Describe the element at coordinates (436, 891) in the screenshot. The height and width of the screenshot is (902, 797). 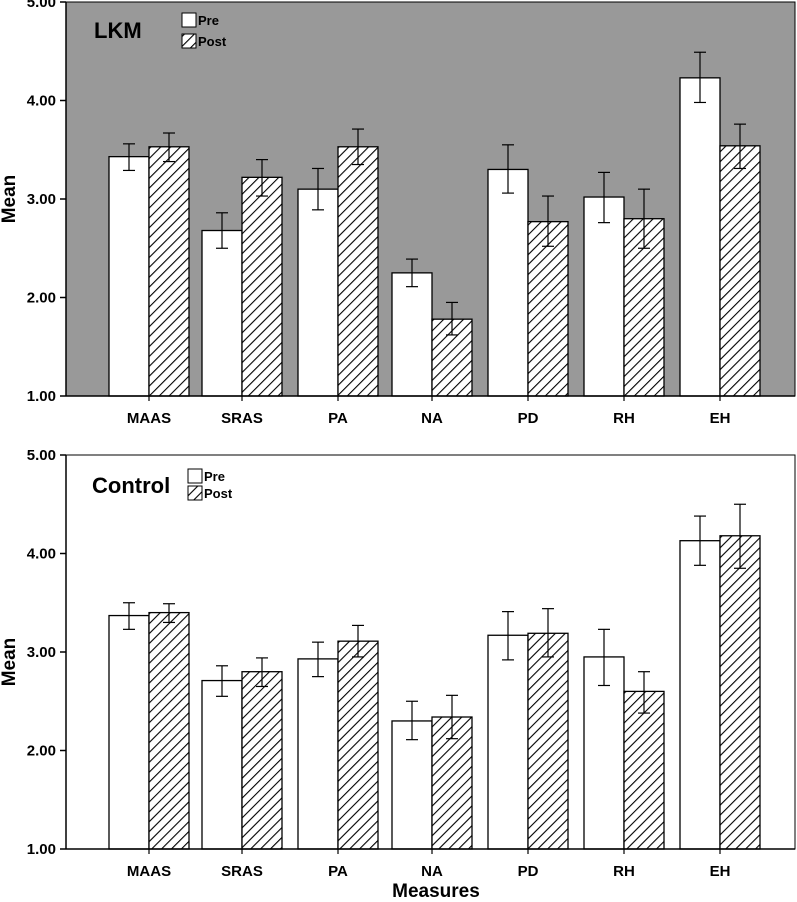
I see `control-x-axis-title: Measures` at that location.